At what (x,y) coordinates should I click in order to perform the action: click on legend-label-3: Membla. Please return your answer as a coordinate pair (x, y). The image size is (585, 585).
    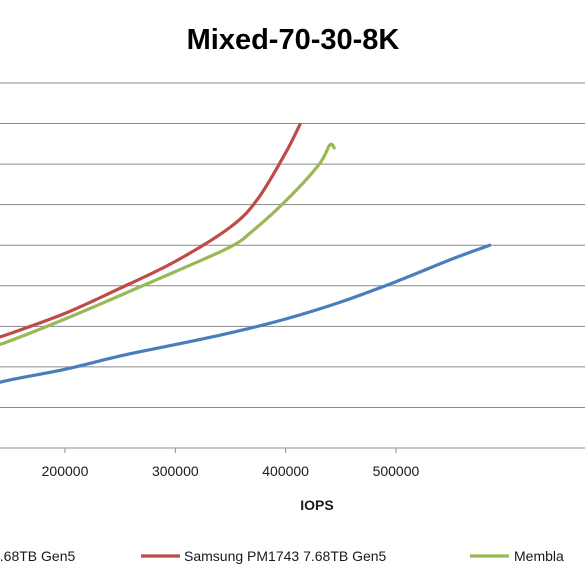
    Looking at the image, I should click on (539, 556).